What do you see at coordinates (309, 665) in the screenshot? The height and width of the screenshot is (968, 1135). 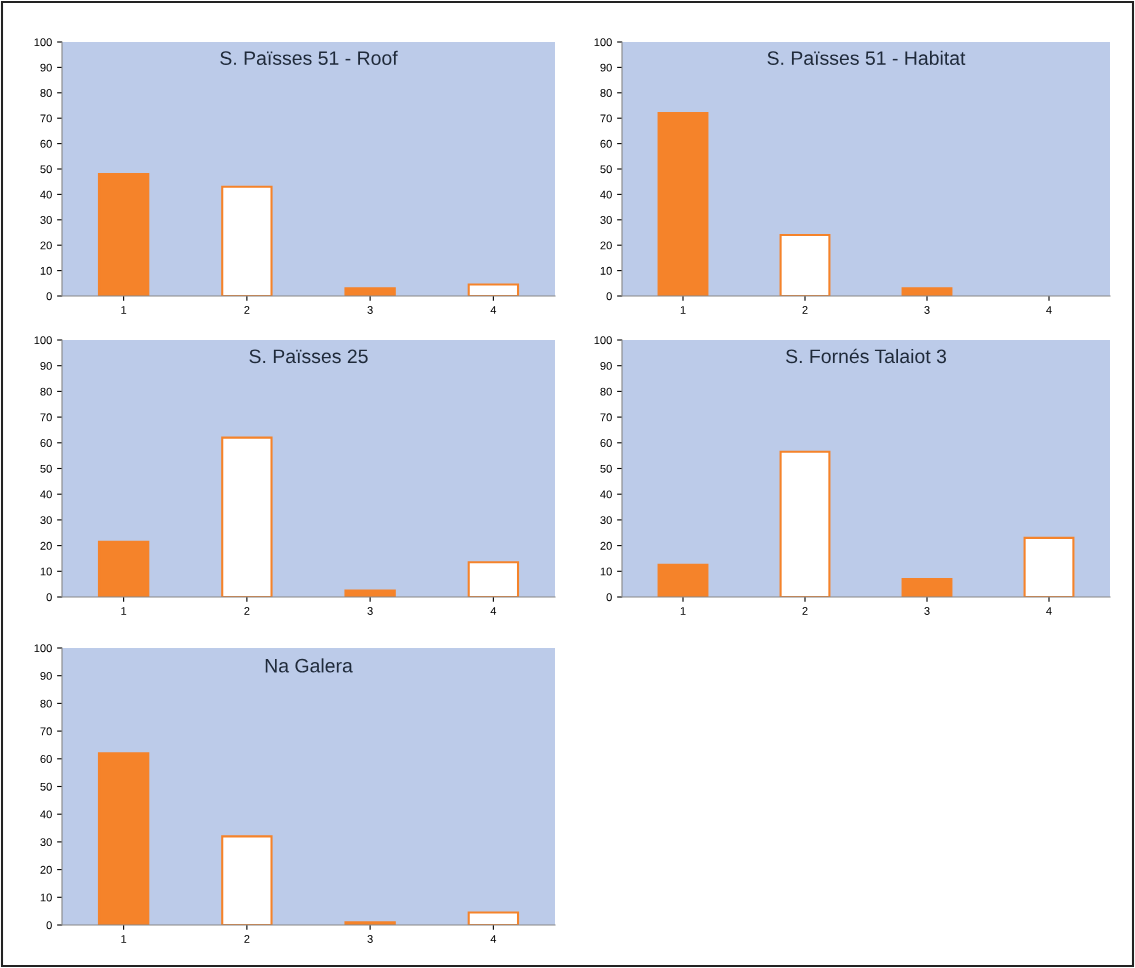 I see `chart-title: Na Galera` at bounding box center [309, 665].